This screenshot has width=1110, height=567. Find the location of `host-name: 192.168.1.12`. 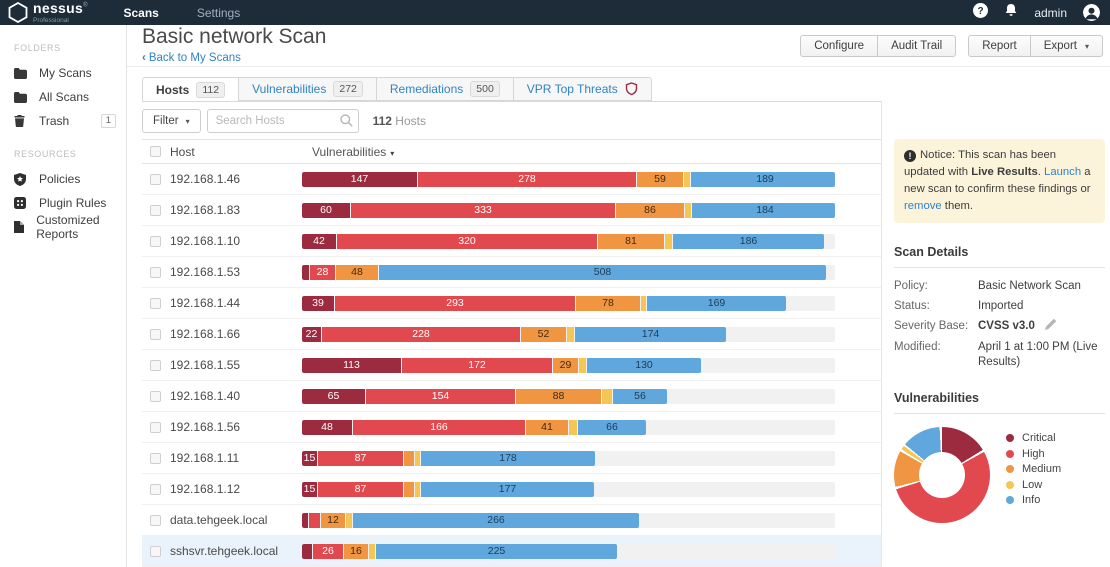

host-name: 192.168.1.12 is located at coordinates (205, 489).